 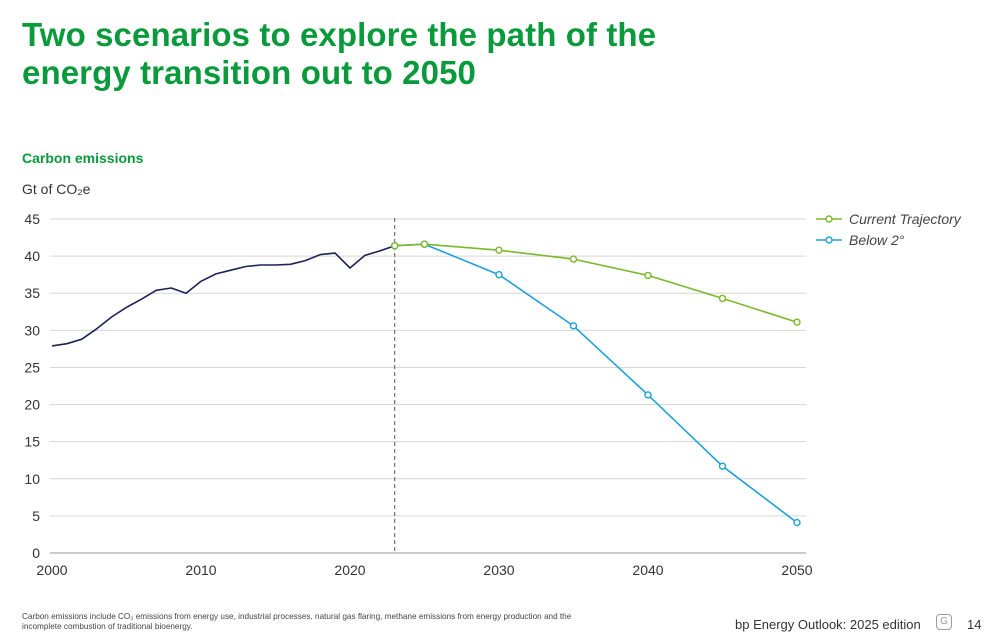 I want to click on watermark-logo-icon: G, so click(x=944, y=622).